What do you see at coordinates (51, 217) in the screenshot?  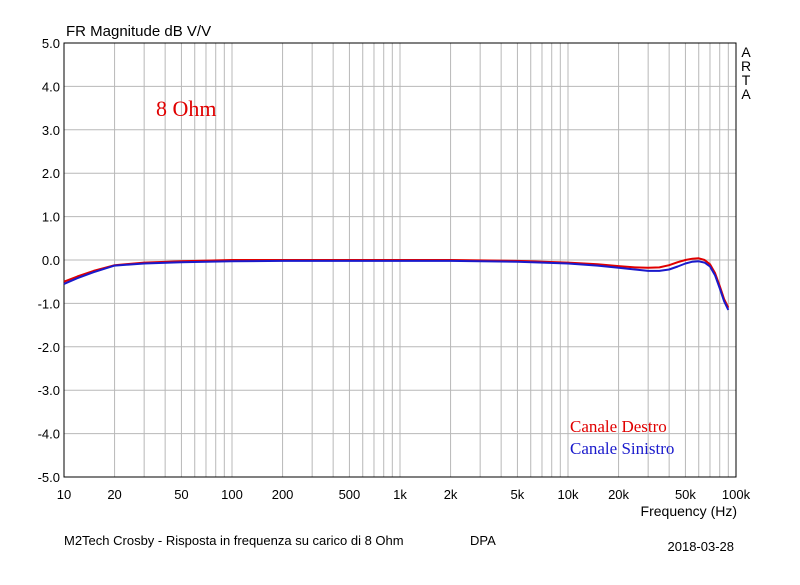 I see `y-tick-label: 1.0` at bounding box center [51, 217].